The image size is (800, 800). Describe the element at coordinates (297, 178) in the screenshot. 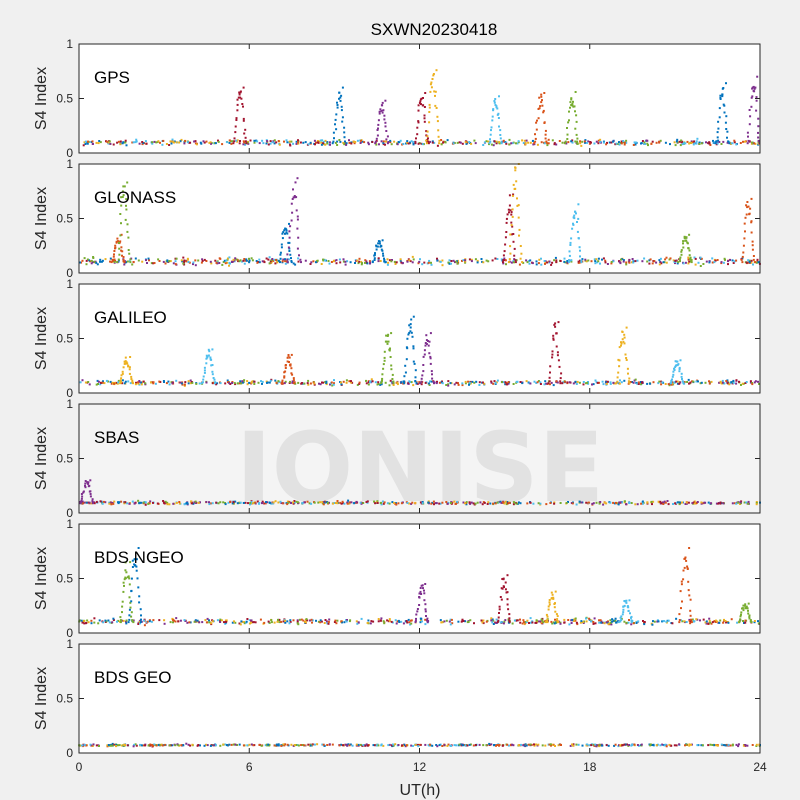

I see `peak-point` at that location.